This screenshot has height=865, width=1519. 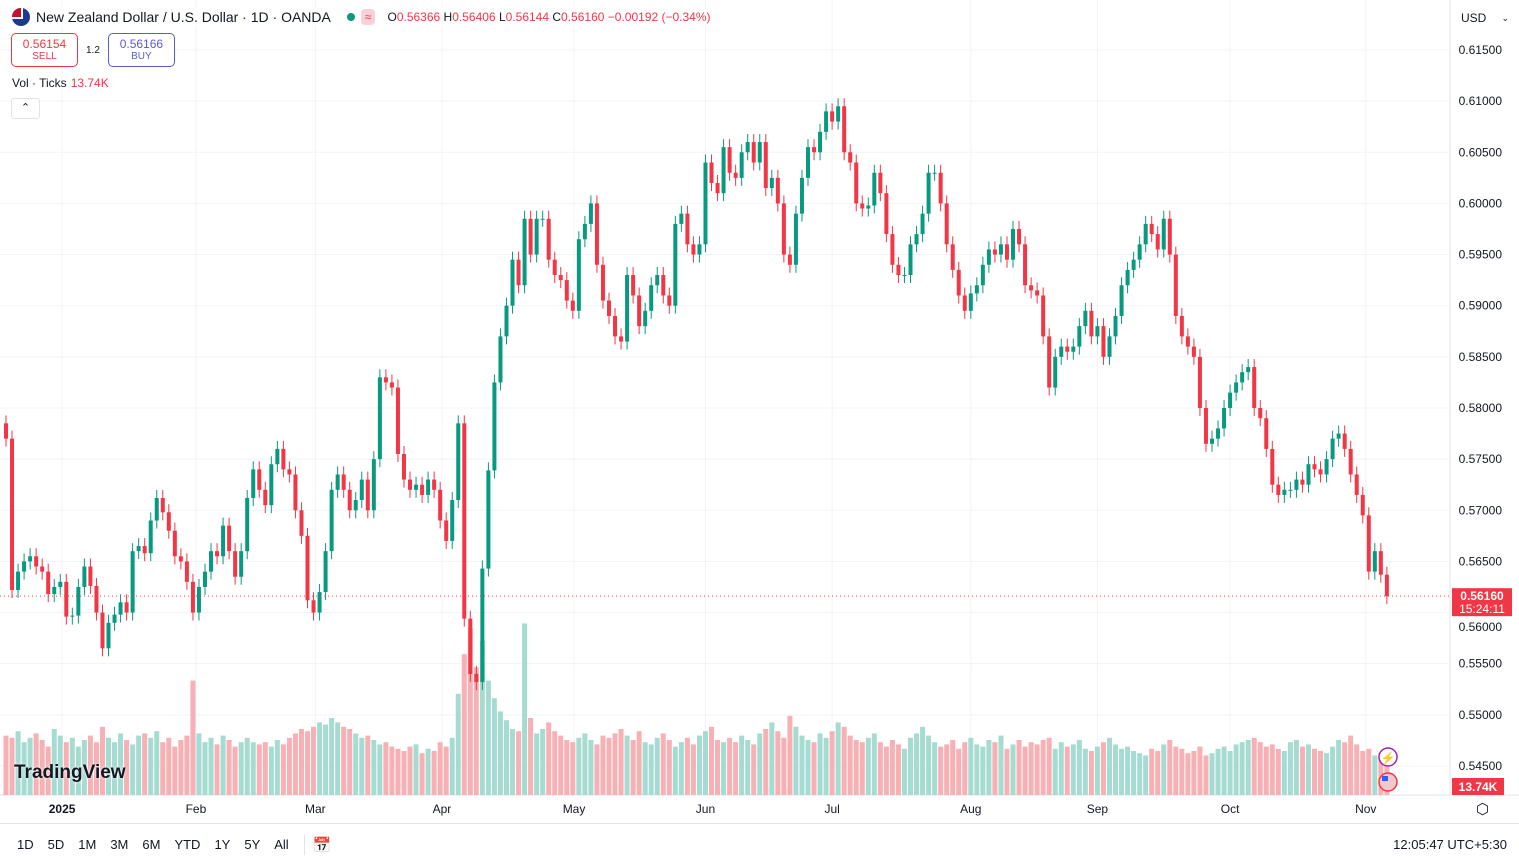 What do you see at coordinates (25, 108) in the screenshot?
I see `collapse-legend-button: ⌃` at bounding box center [25, 108].